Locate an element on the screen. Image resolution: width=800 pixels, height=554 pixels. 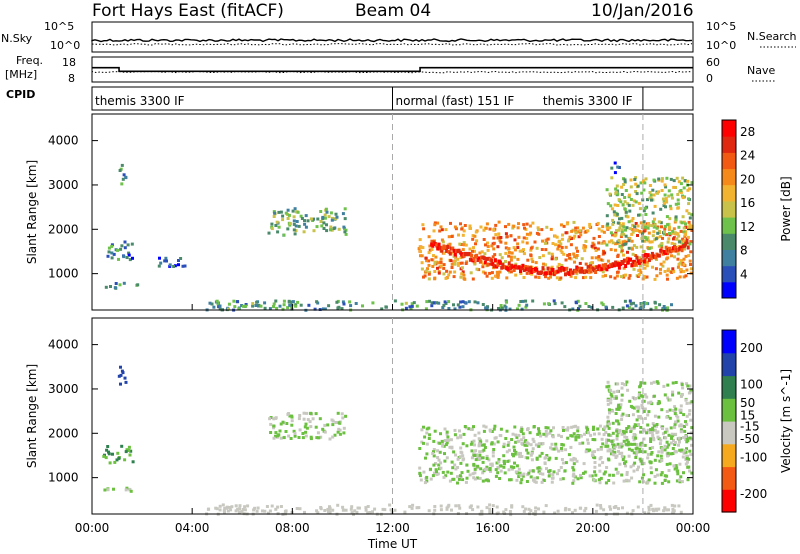
colorbar-tick-label: 15 is located at coordinates (747, 416).